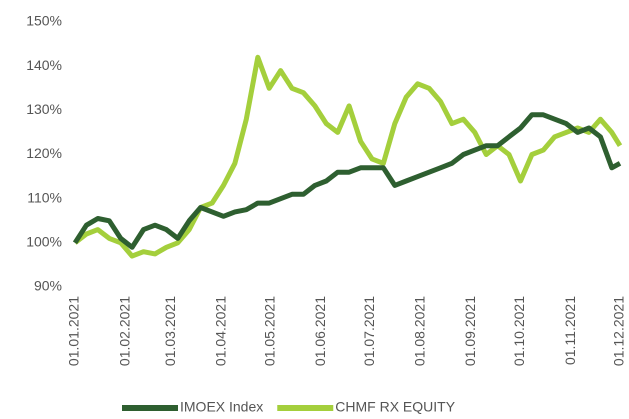  Describe the element at coordinates (320, 331) in the screenshot. I see `x-tick-label: 01.06.2021` at that location.